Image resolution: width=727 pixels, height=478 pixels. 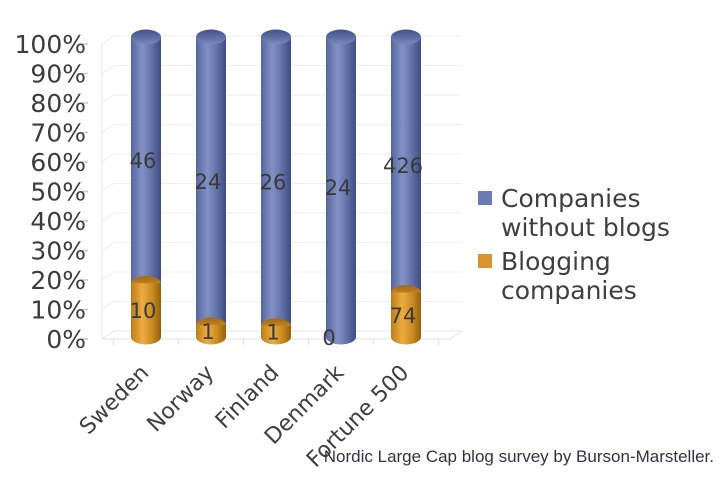 What do you see at coordinates (66, 339) in the screenshot?
I see `y-axis-label: 0%` at bounding box center [66, 339].